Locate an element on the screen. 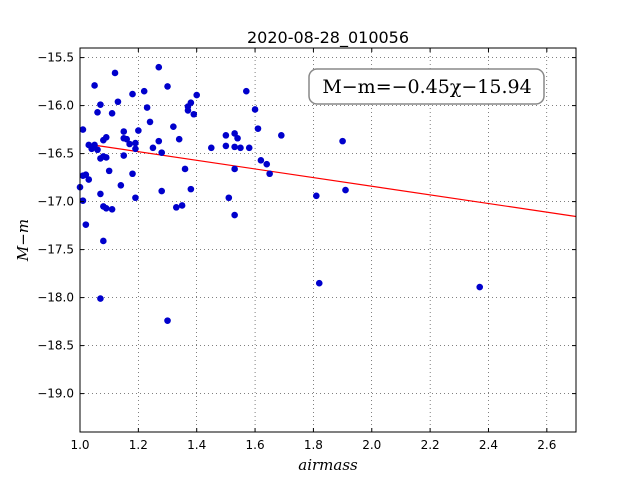 This screenshot has height=480, width=640. fit-line is located at coordinates (337, 181).